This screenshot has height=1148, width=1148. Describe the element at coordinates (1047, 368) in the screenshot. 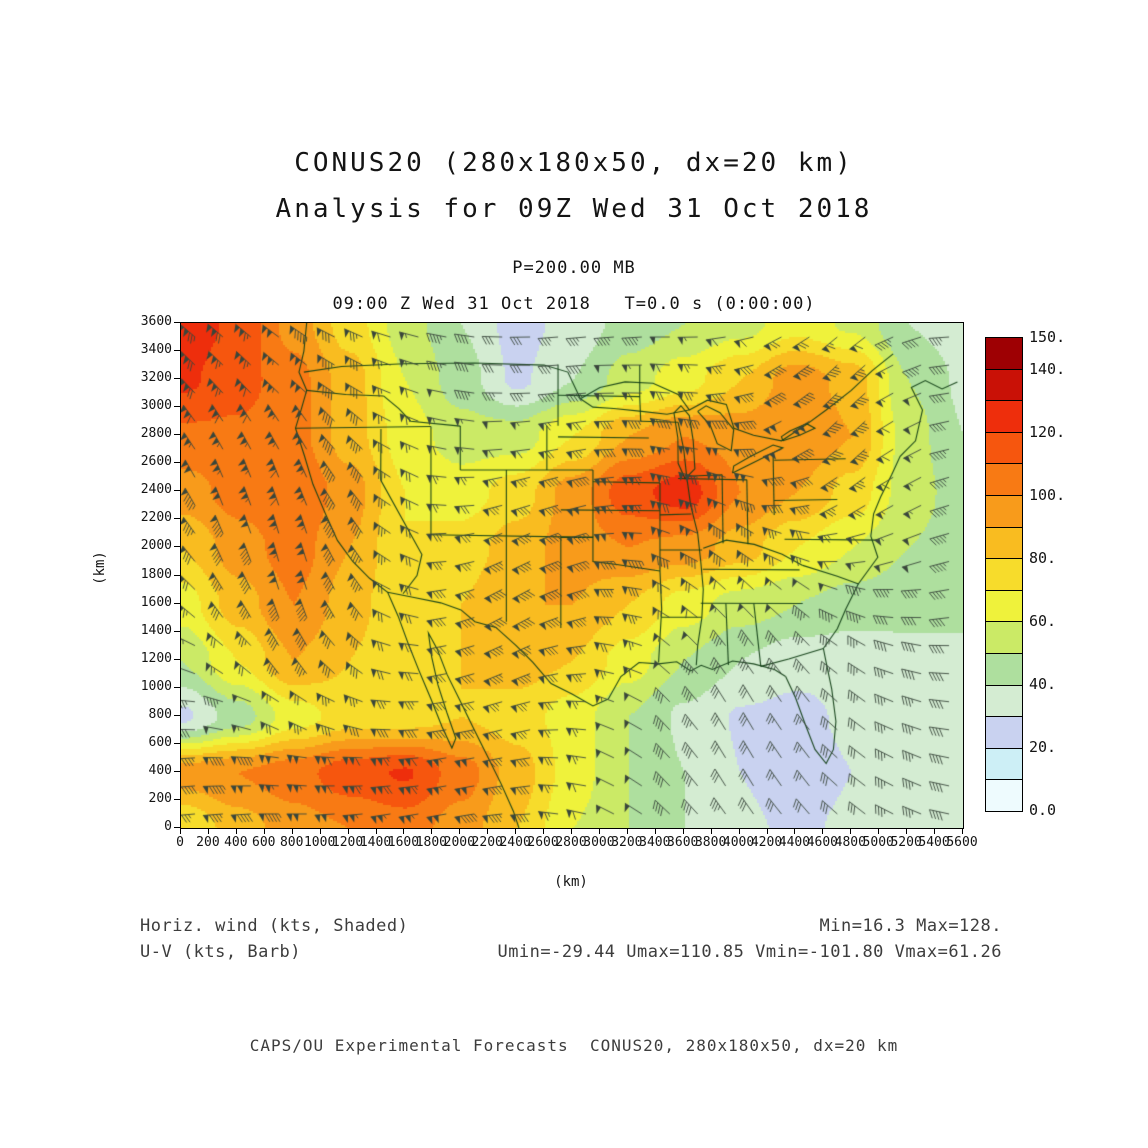

I see `colorbar-tick-label: 140.` at that location.